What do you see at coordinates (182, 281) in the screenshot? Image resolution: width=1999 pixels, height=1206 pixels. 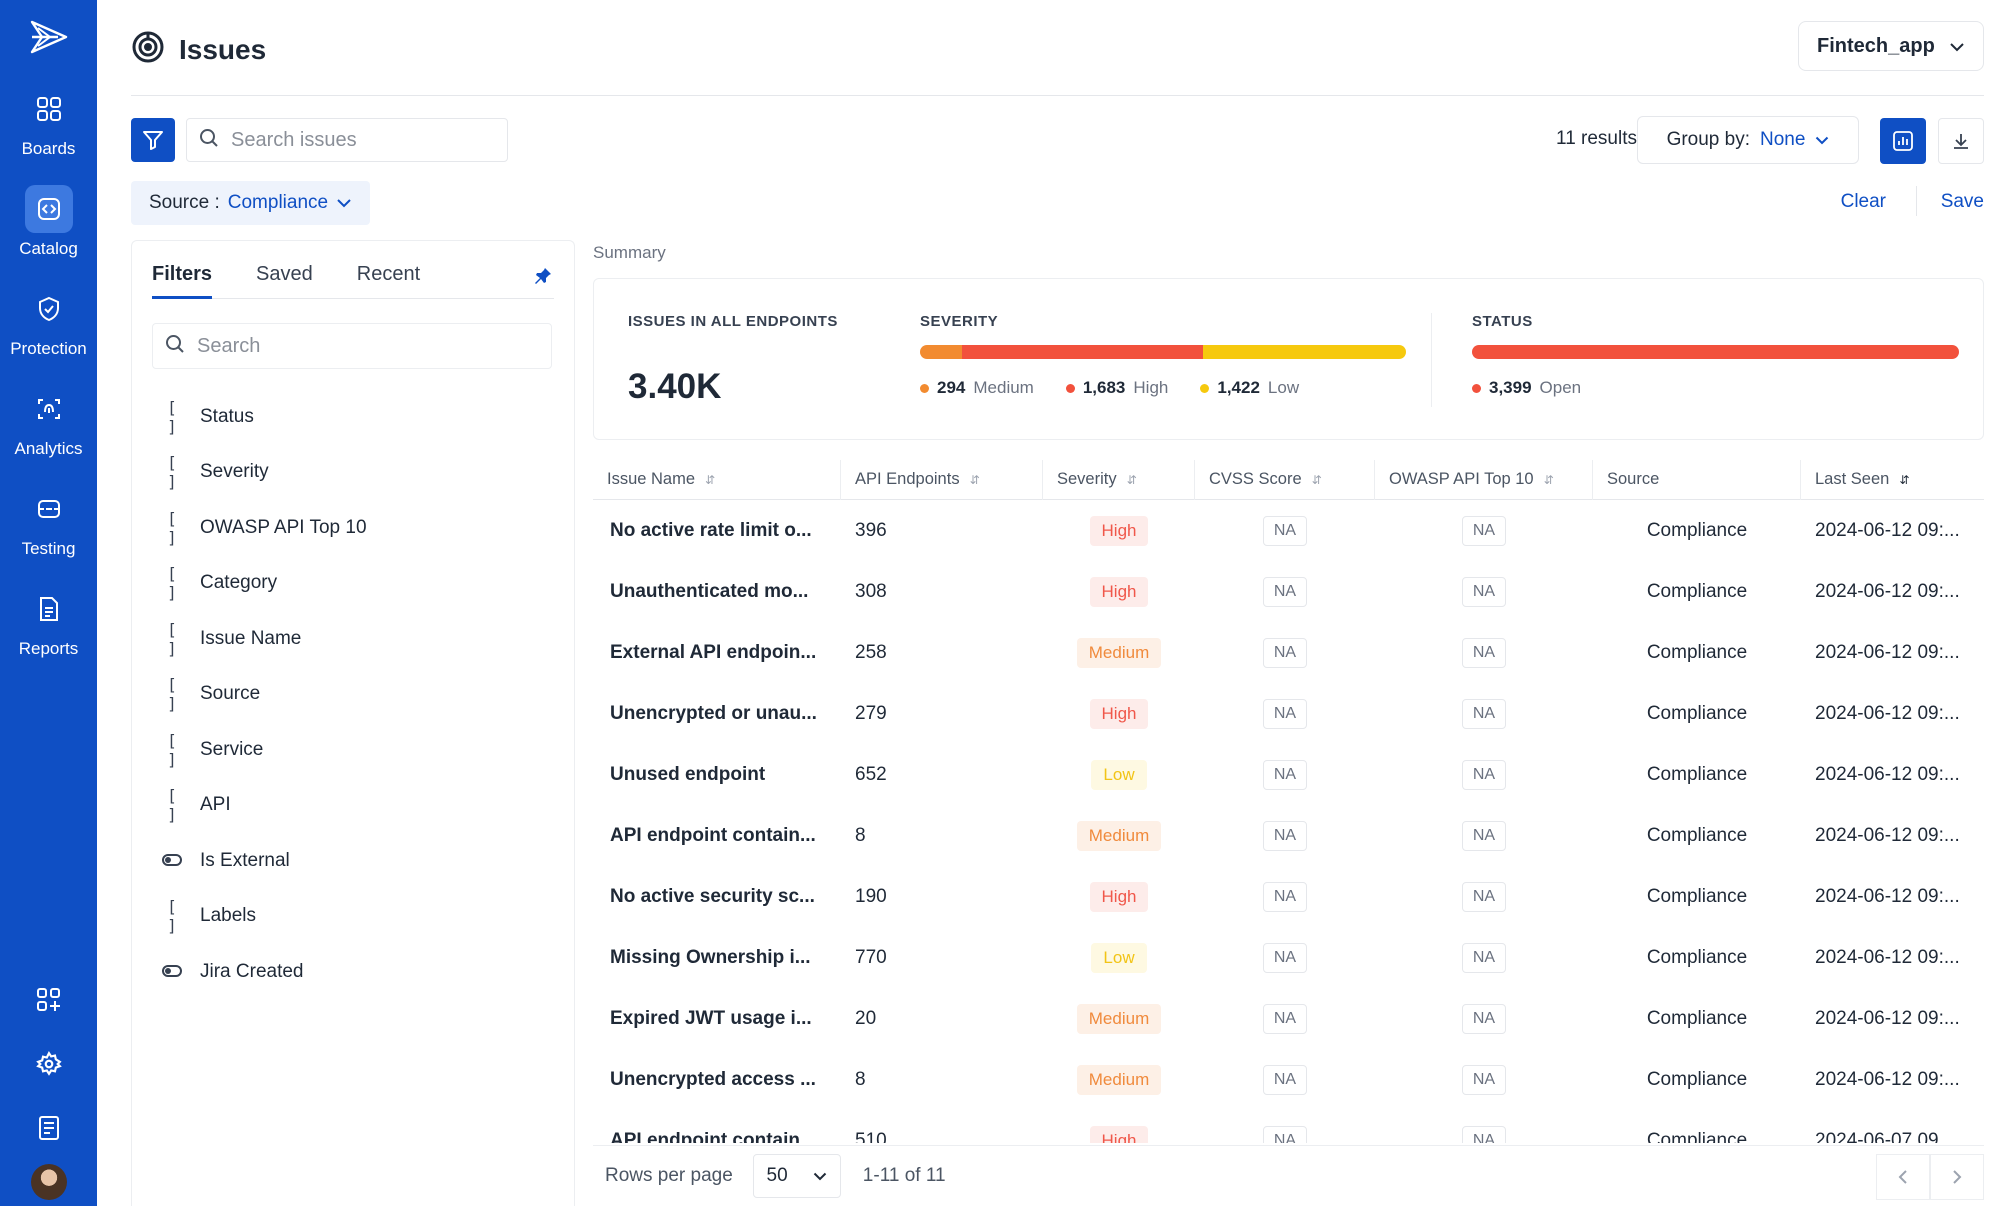 I see `tab-filters: Filters` at bounding box center [182, 281].